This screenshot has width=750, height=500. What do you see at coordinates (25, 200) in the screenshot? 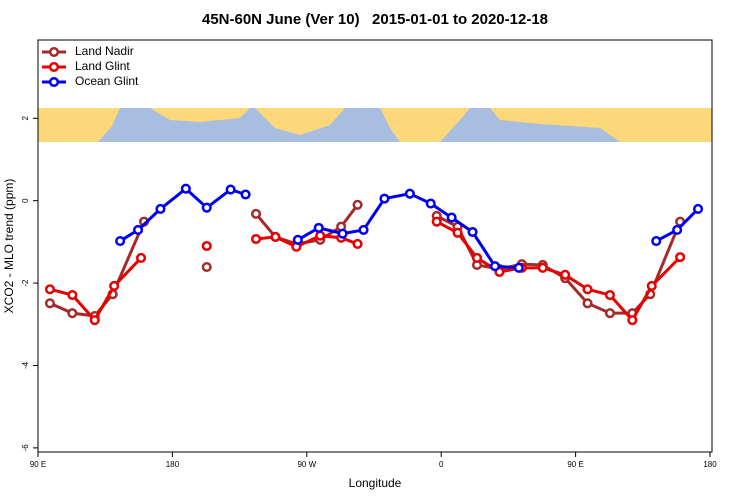
I see `y-tick-label: 0` at bounding box center [25, 200].